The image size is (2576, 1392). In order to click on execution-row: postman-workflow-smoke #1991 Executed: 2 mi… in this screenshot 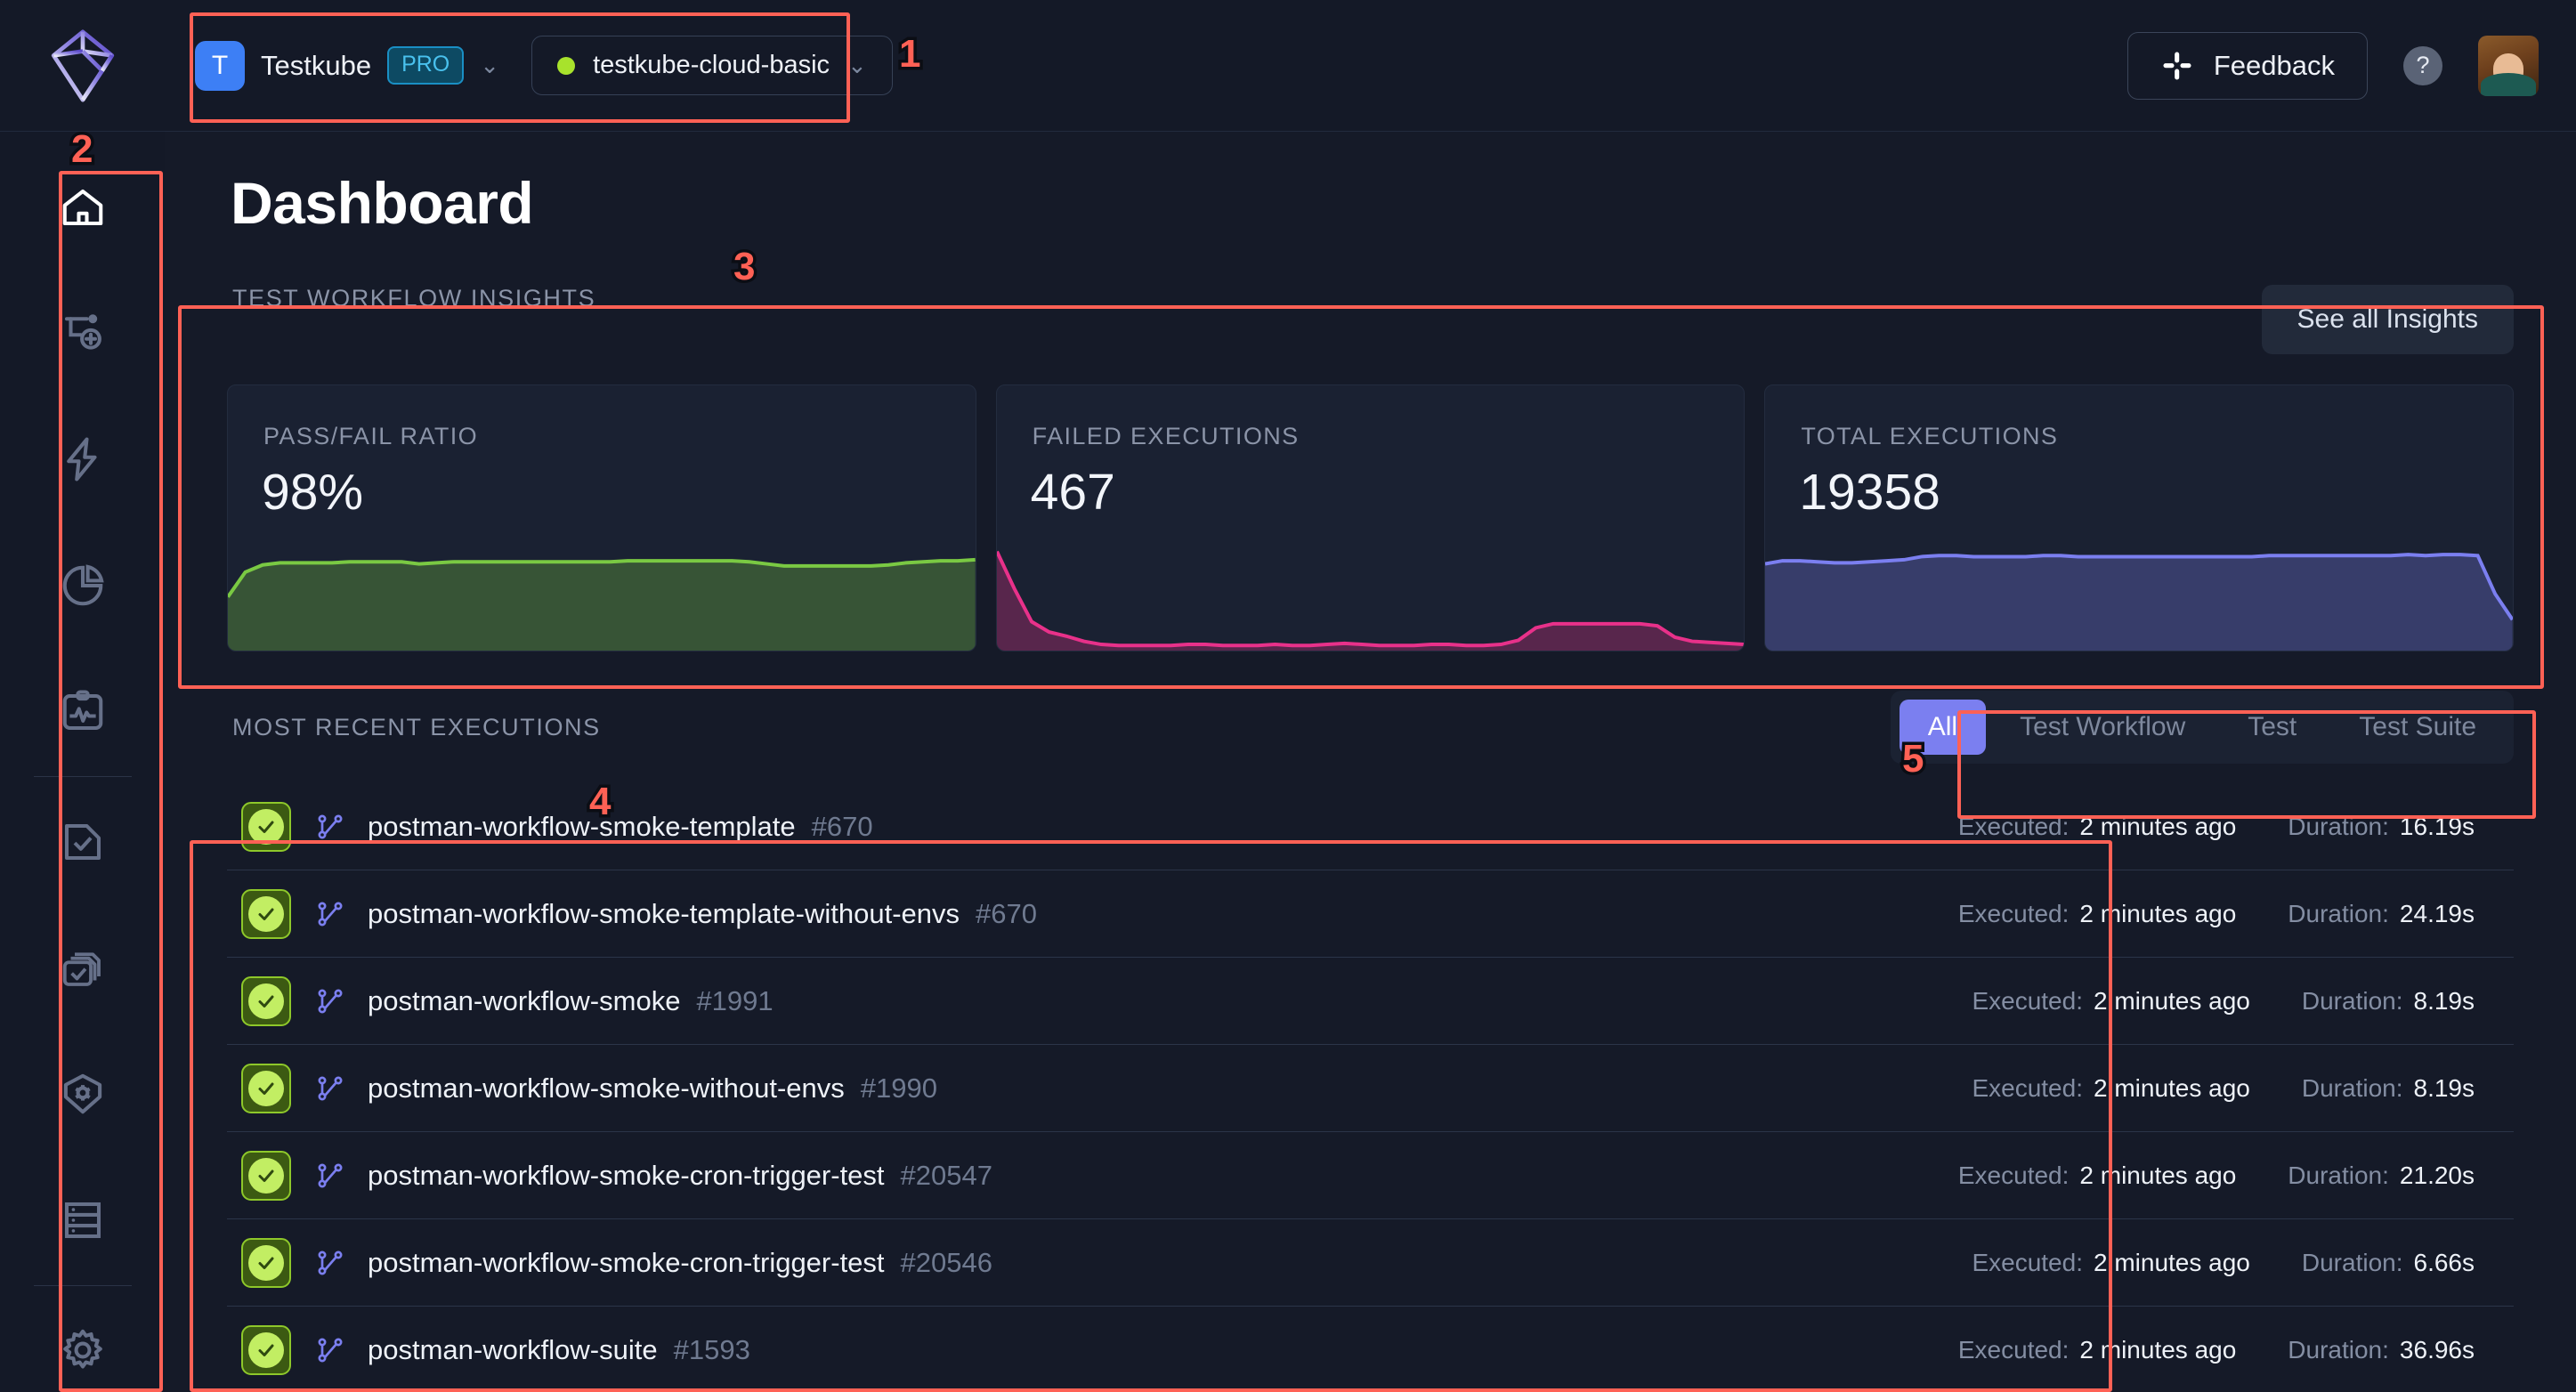, I will do `click(1371, 1002)`.